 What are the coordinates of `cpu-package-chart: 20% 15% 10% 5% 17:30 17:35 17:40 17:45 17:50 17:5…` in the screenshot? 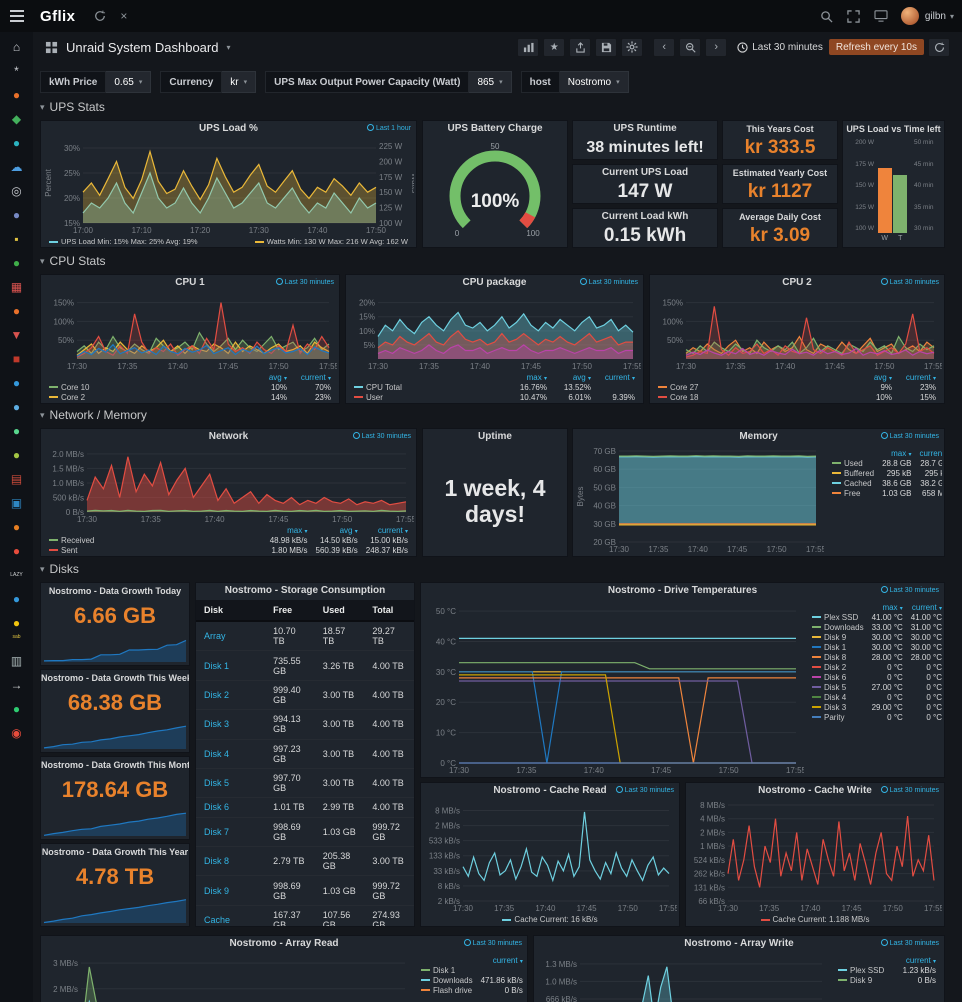 It's located at (494, 331).